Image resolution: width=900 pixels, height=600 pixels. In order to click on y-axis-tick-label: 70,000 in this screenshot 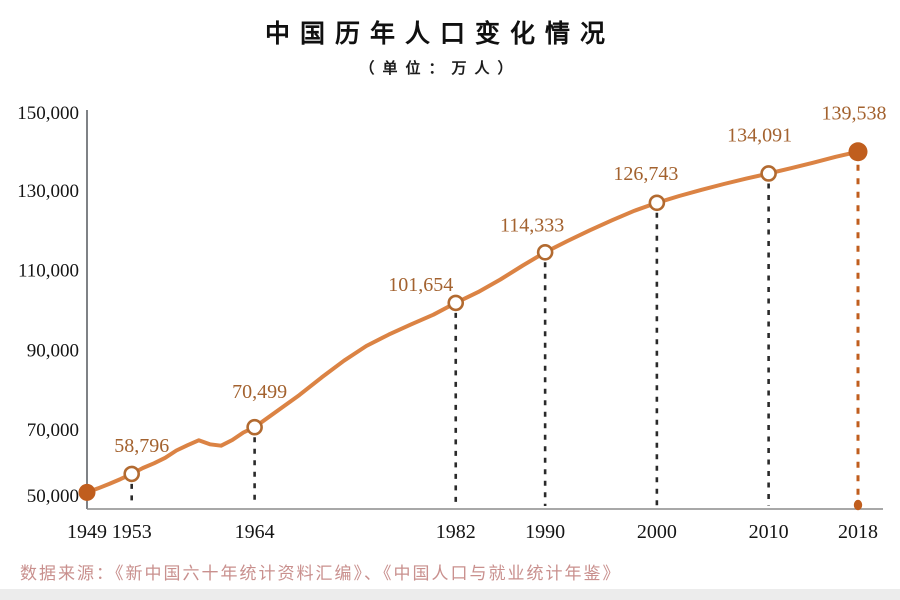, I will do `click(53, 430)`.